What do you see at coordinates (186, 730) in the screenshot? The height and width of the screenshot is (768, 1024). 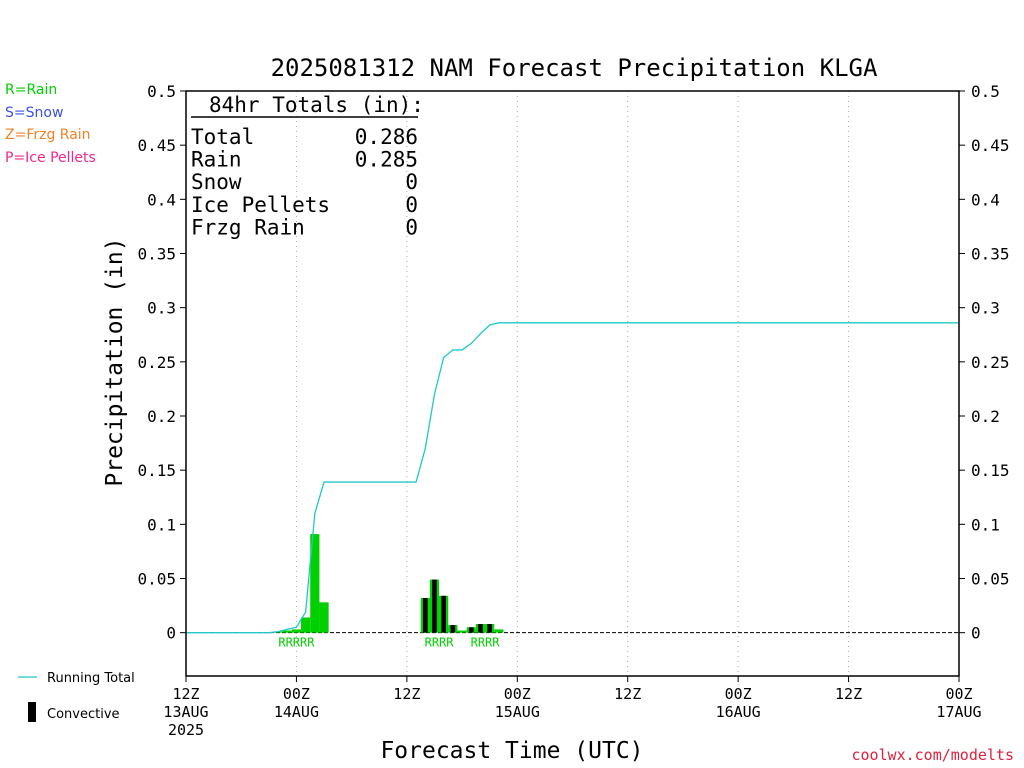 I see `x-tick-label: 2025` at bounding box center [186, 730].